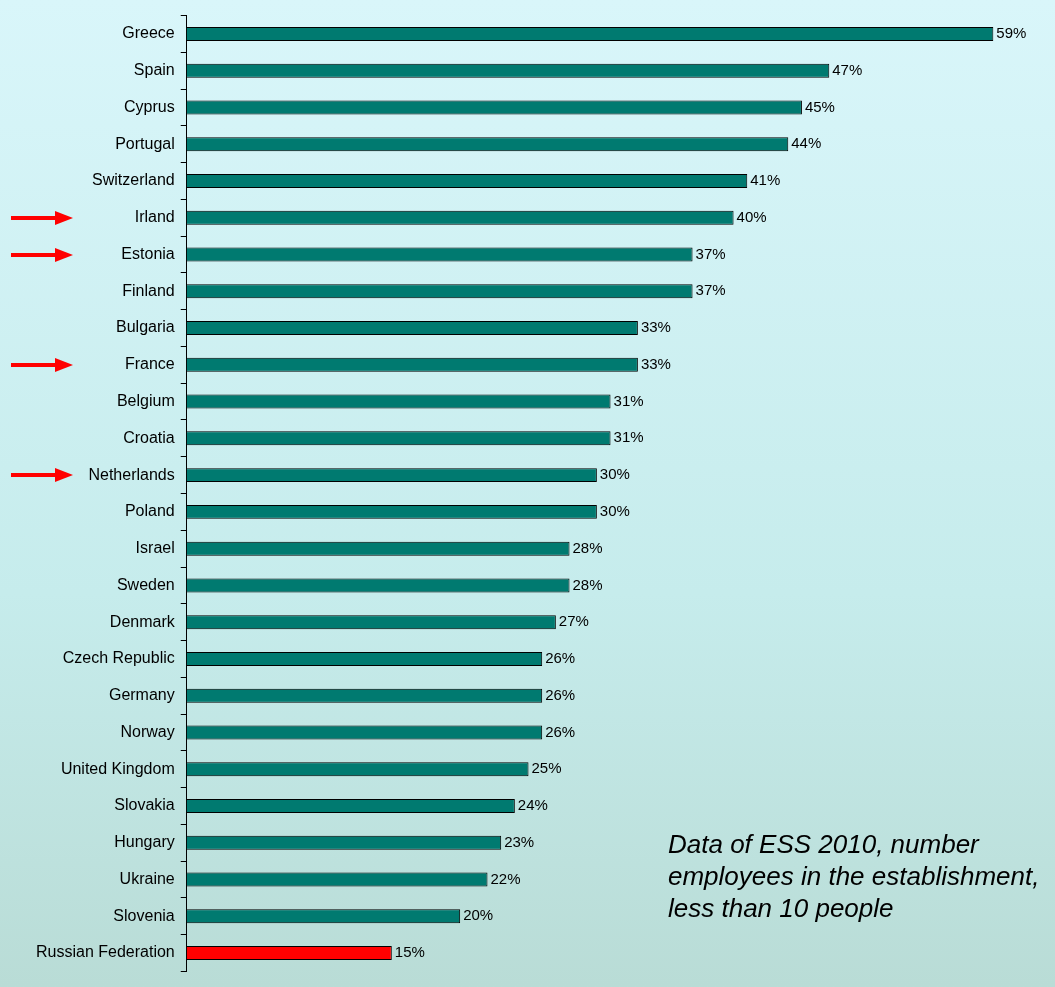 The height and width of the screenshot is (987, 1055). I want to click on annotation: Data of ESS 2010, number employees in the establishment, less than 10 people, so click(854, 876).